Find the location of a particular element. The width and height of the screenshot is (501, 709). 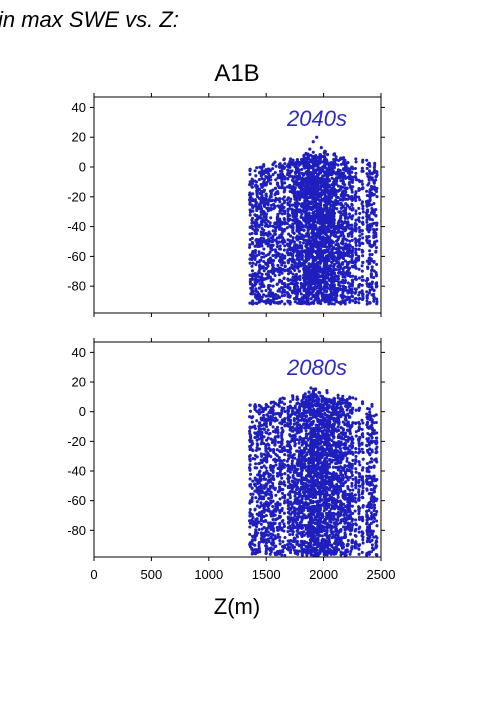

panel-2080s-points is located at coordinates (313, 471).